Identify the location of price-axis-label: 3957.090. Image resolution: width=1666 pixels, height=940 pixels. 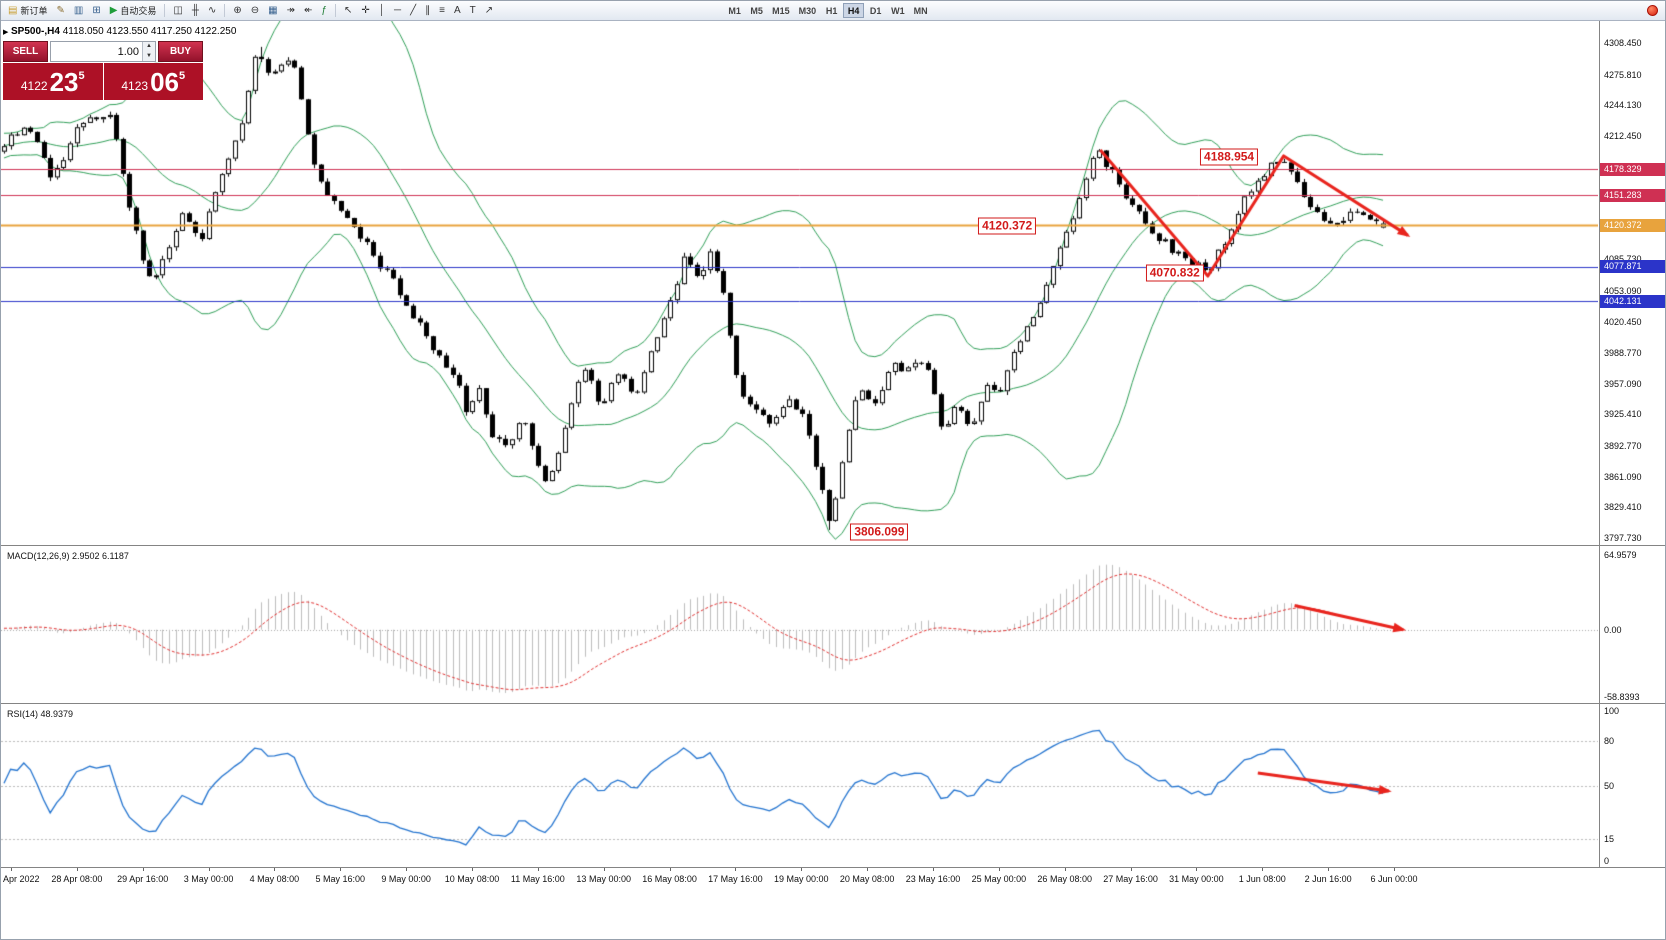
(1623, 383).